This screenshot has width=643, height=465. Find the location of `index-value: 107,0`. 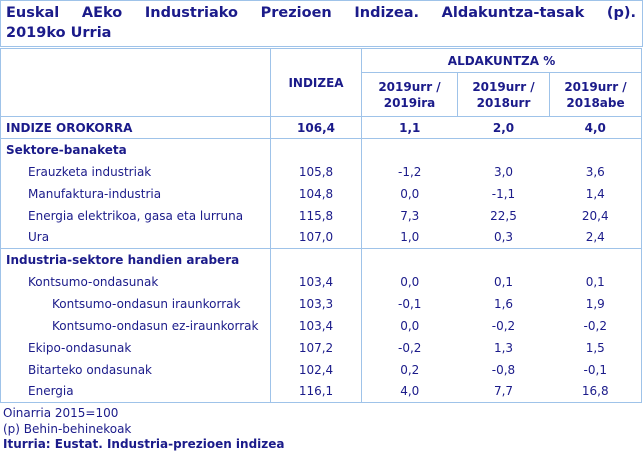

index-value: 107,0 is located at coordinates (316, 237).